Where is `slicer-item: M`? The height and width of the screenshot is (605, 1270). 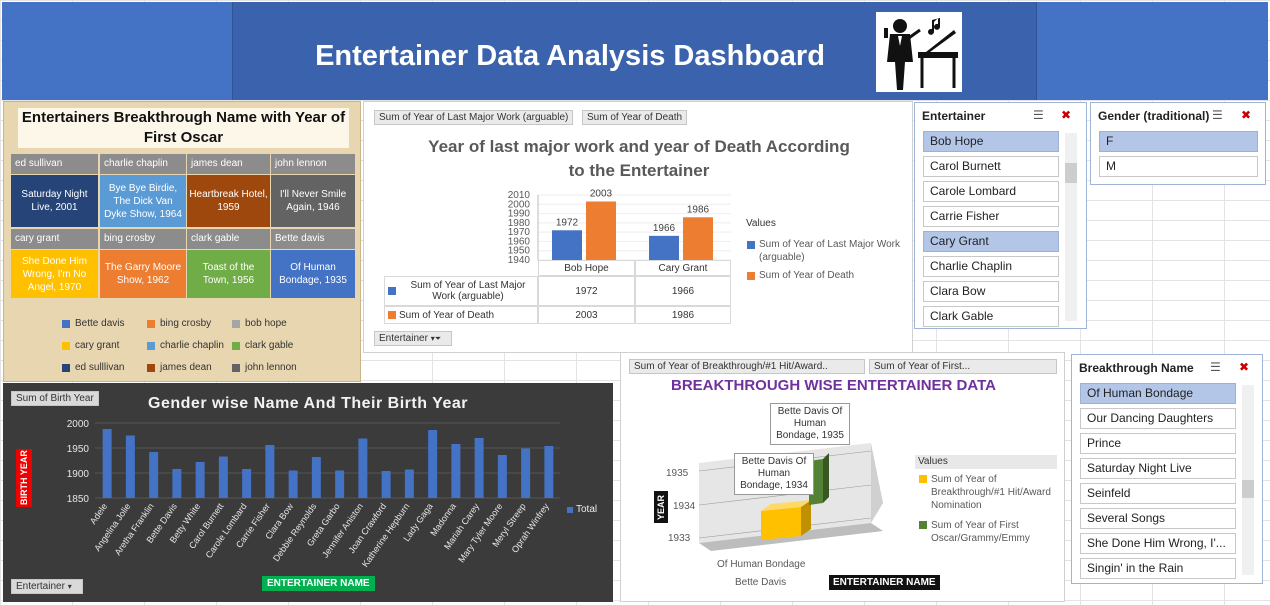
slicer-item: M is located at coordinates (1178, 166).